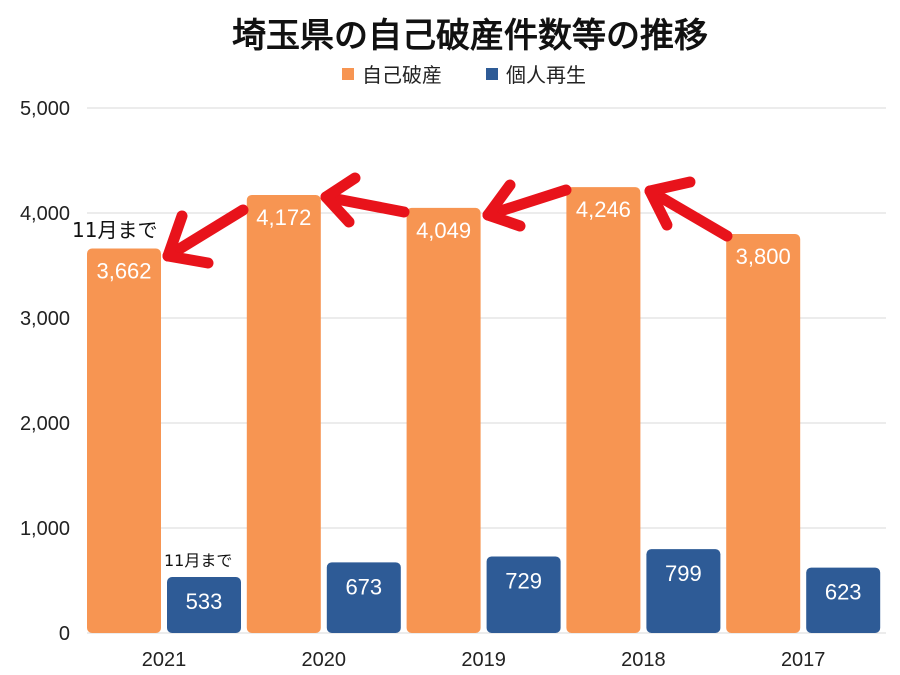 The image size is (900, 675). What do you see at coordinates (546, 75) in the screenshot?
I see `legend-label-rehabilitation: 個人再生` at bounding box center [546, 75].